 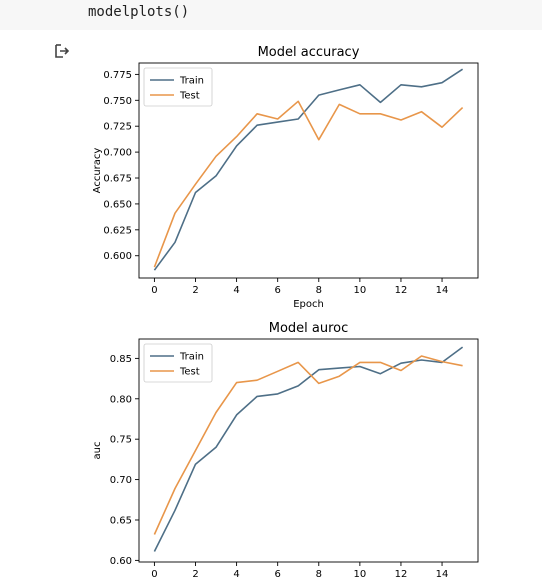 What do you see at coordinates (189, 372) in the screenshot?
I see `chart2-legend-label-test: Test` at bounding box center [189, 372].